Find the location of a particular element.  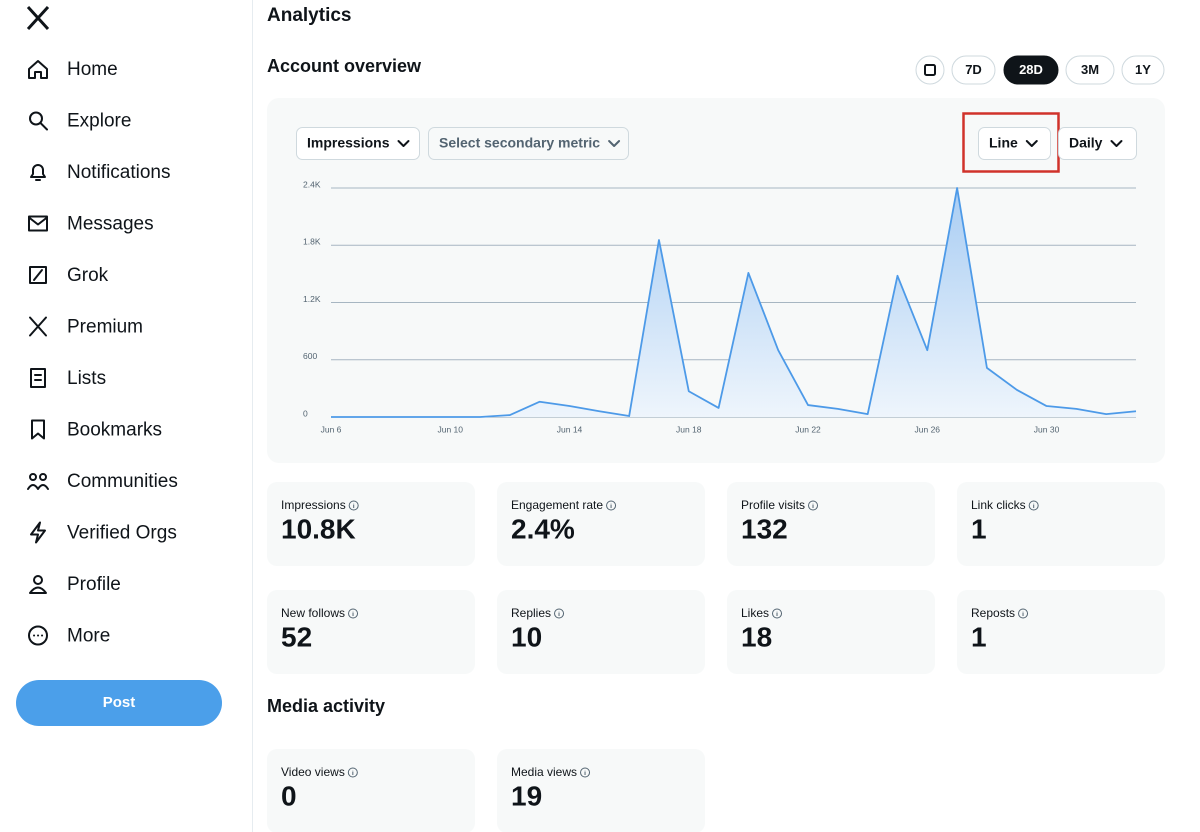

page-title: Analytics is located at coordinates (309, 15).